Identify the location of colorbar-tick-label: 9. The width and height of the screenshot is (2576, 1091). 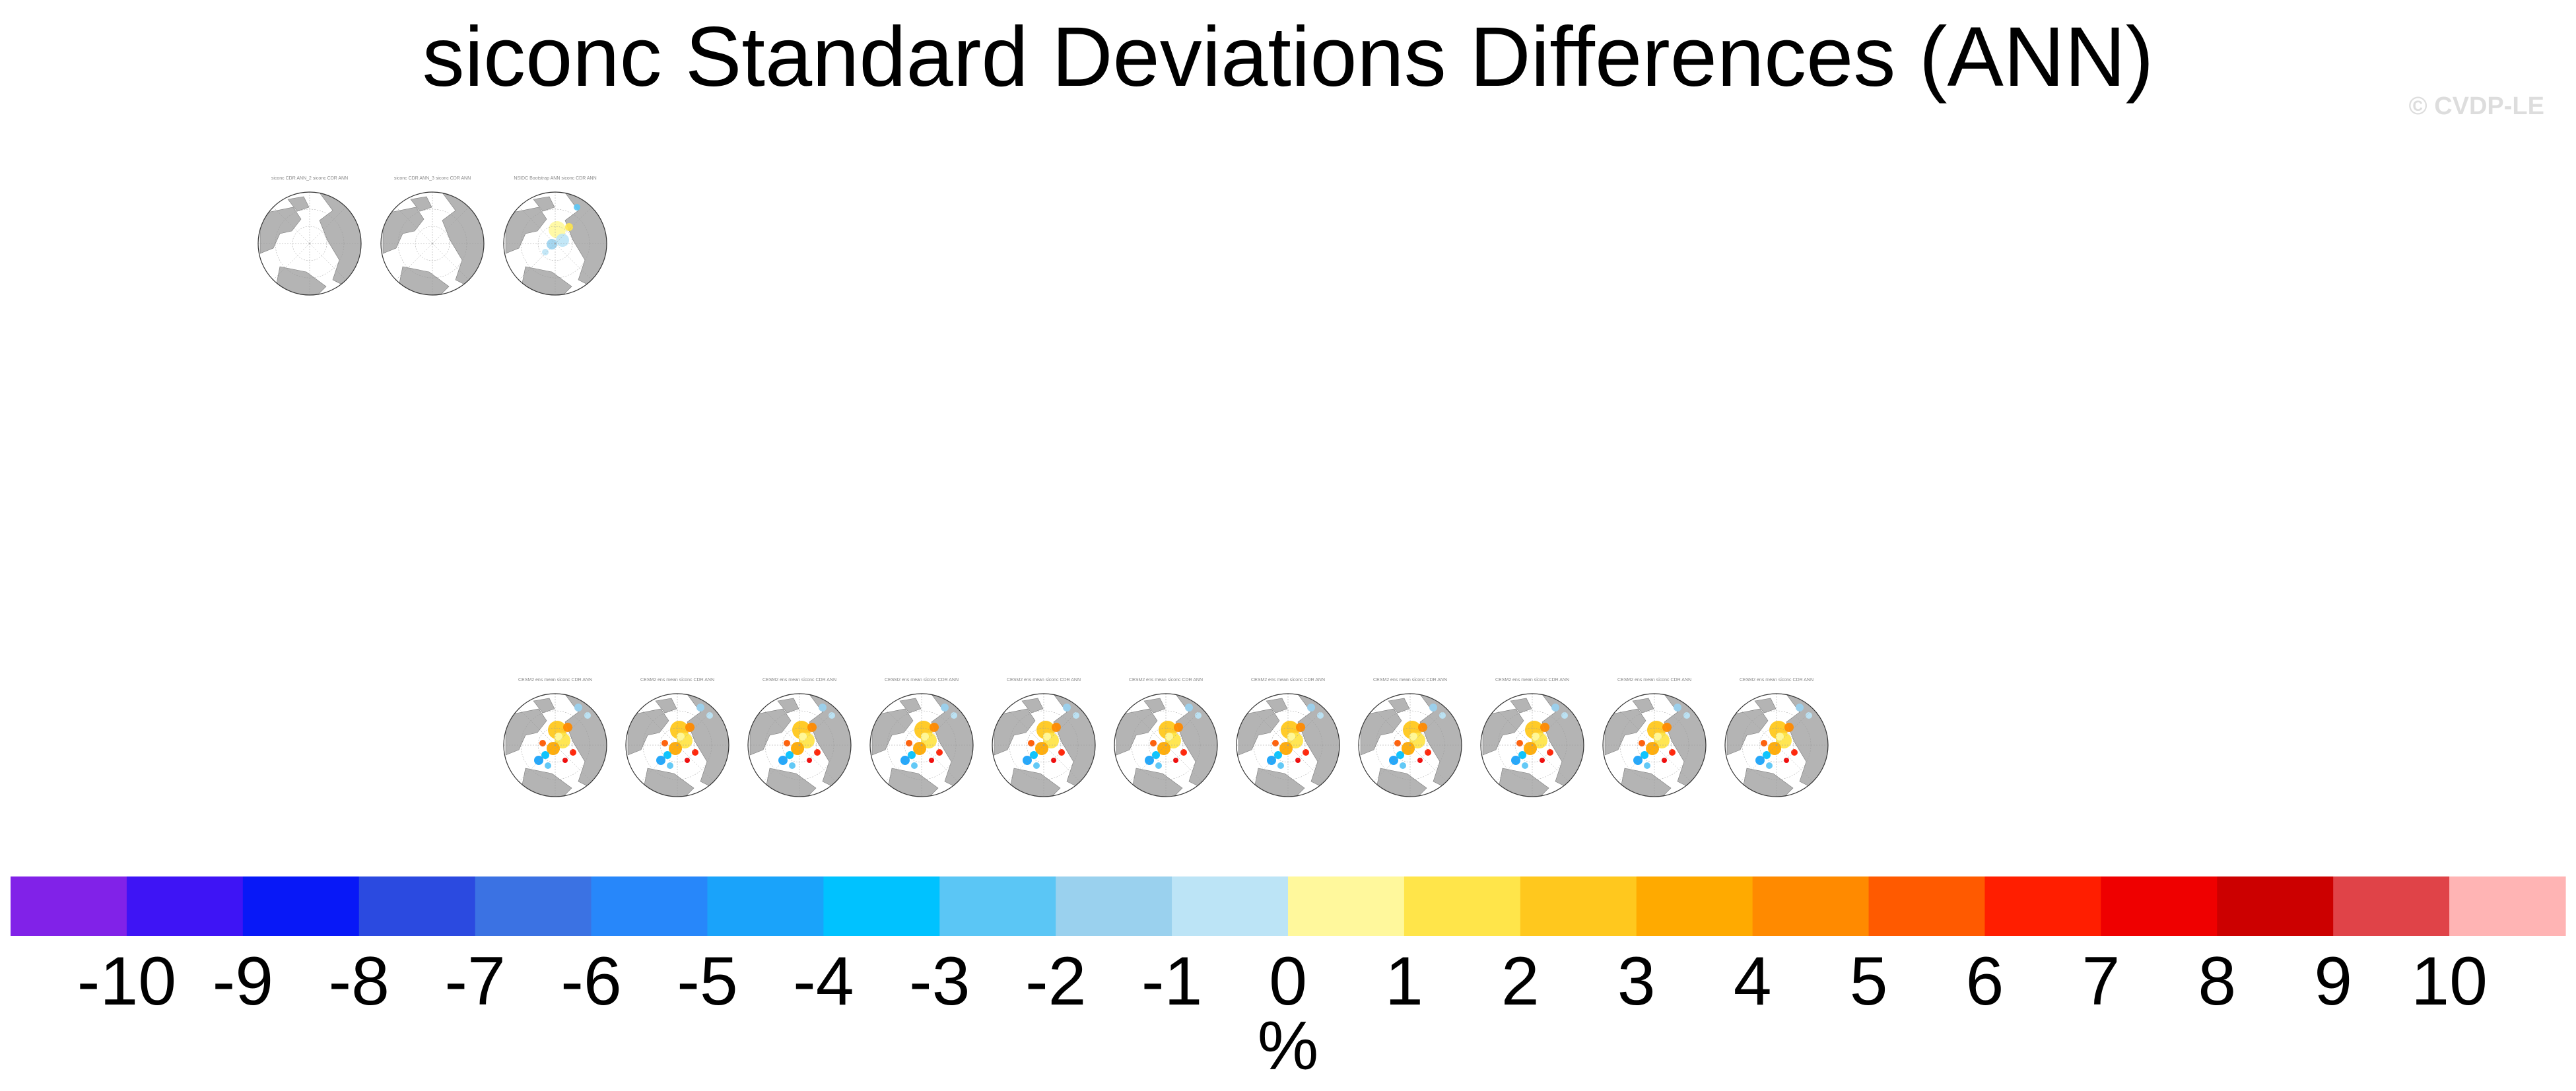
(2333, 981).